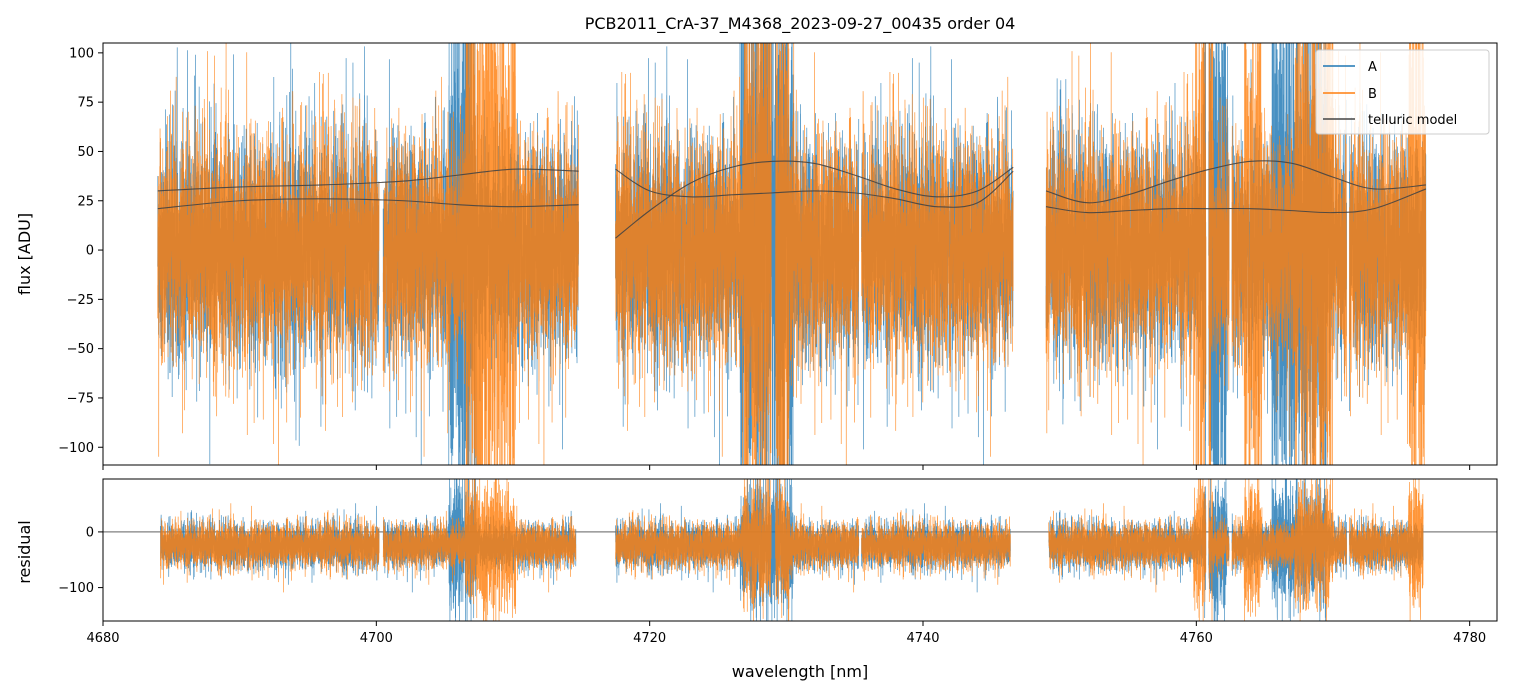 Image resolution: width=1514 pixels, height=696 pixels. What do you see at coordinates (76, 448) in the screenshot?
I see `main-y-tick-label: −100` at bounding box center [76, 448].